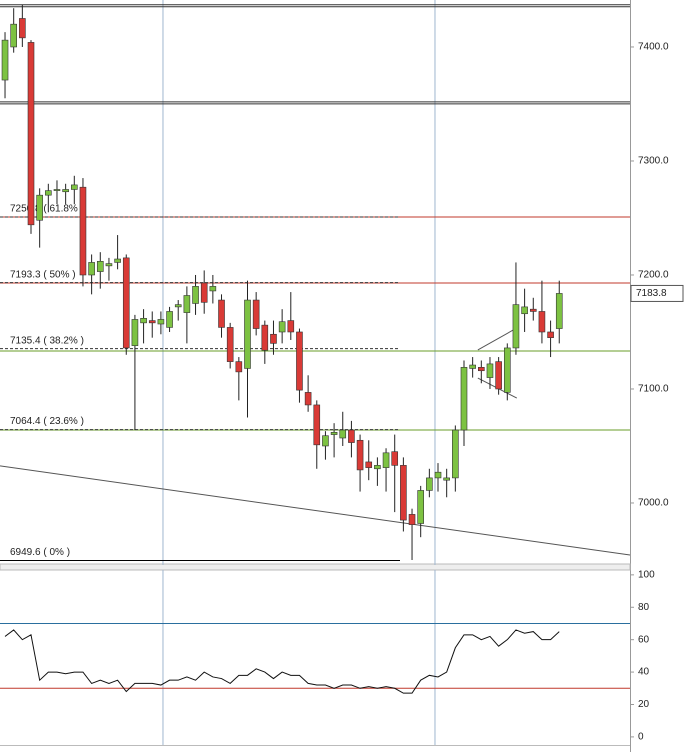 This screenshot has width=685, height=752. I want to click on fib-label: 7064.4 ( 23.6% ), so click(47, 421).